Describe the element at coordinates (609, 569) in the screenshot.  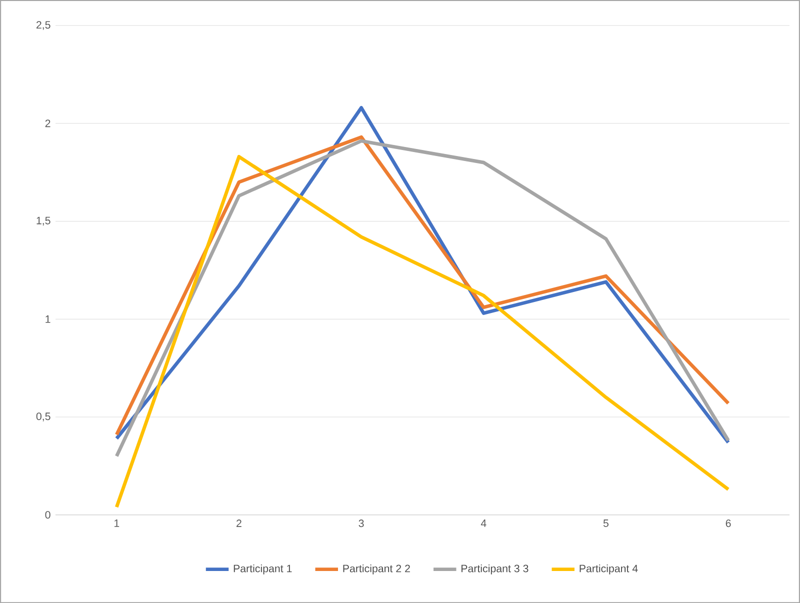
I see `legend-label: Participant 4` at that location.